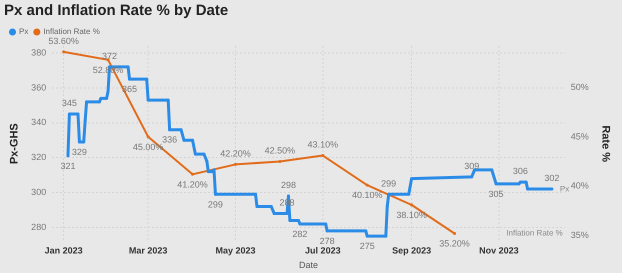  What do you see at coordinates (327, 241) in the screenshot?
I see `data-label: 278` at bounding box center [327, 241].